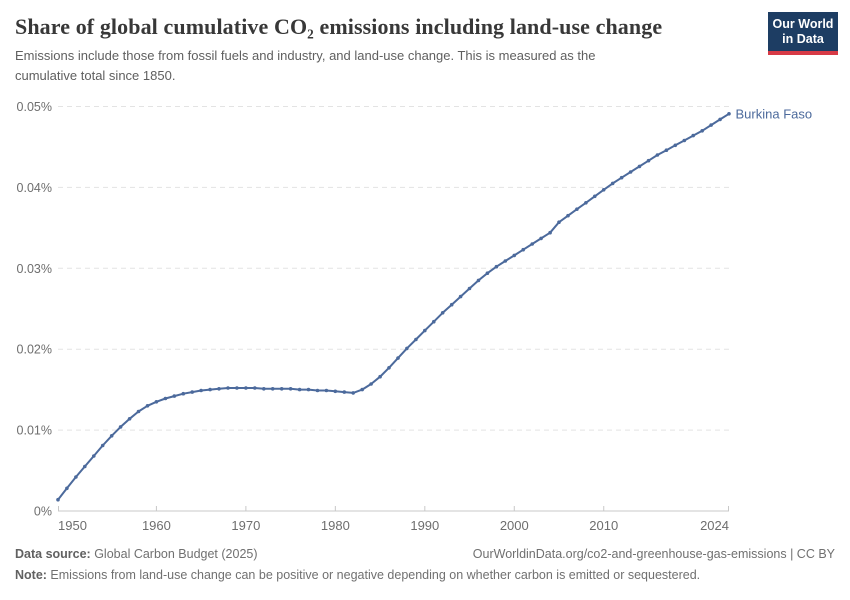  I want to click on owid-logo-line1: Our World, so click(803, 24).